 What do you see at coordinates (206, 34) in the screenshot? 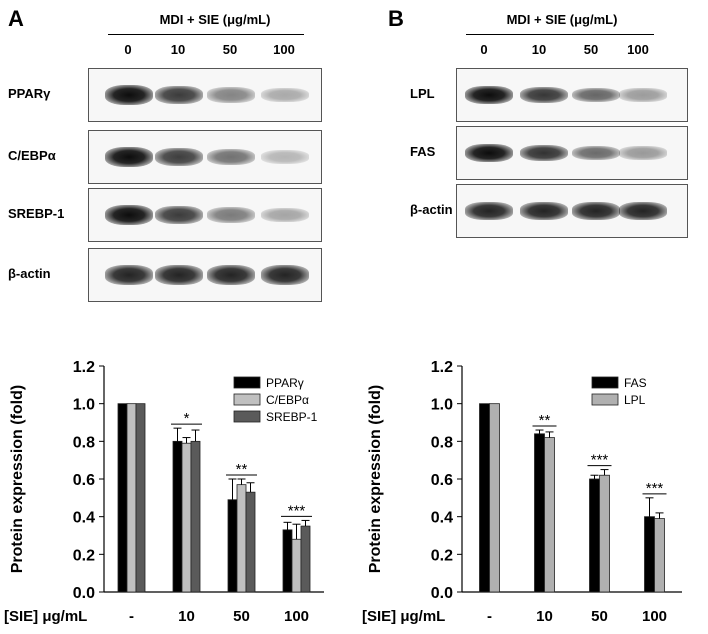
I see `panel-a-header-line` at bounding box center [206, 34].